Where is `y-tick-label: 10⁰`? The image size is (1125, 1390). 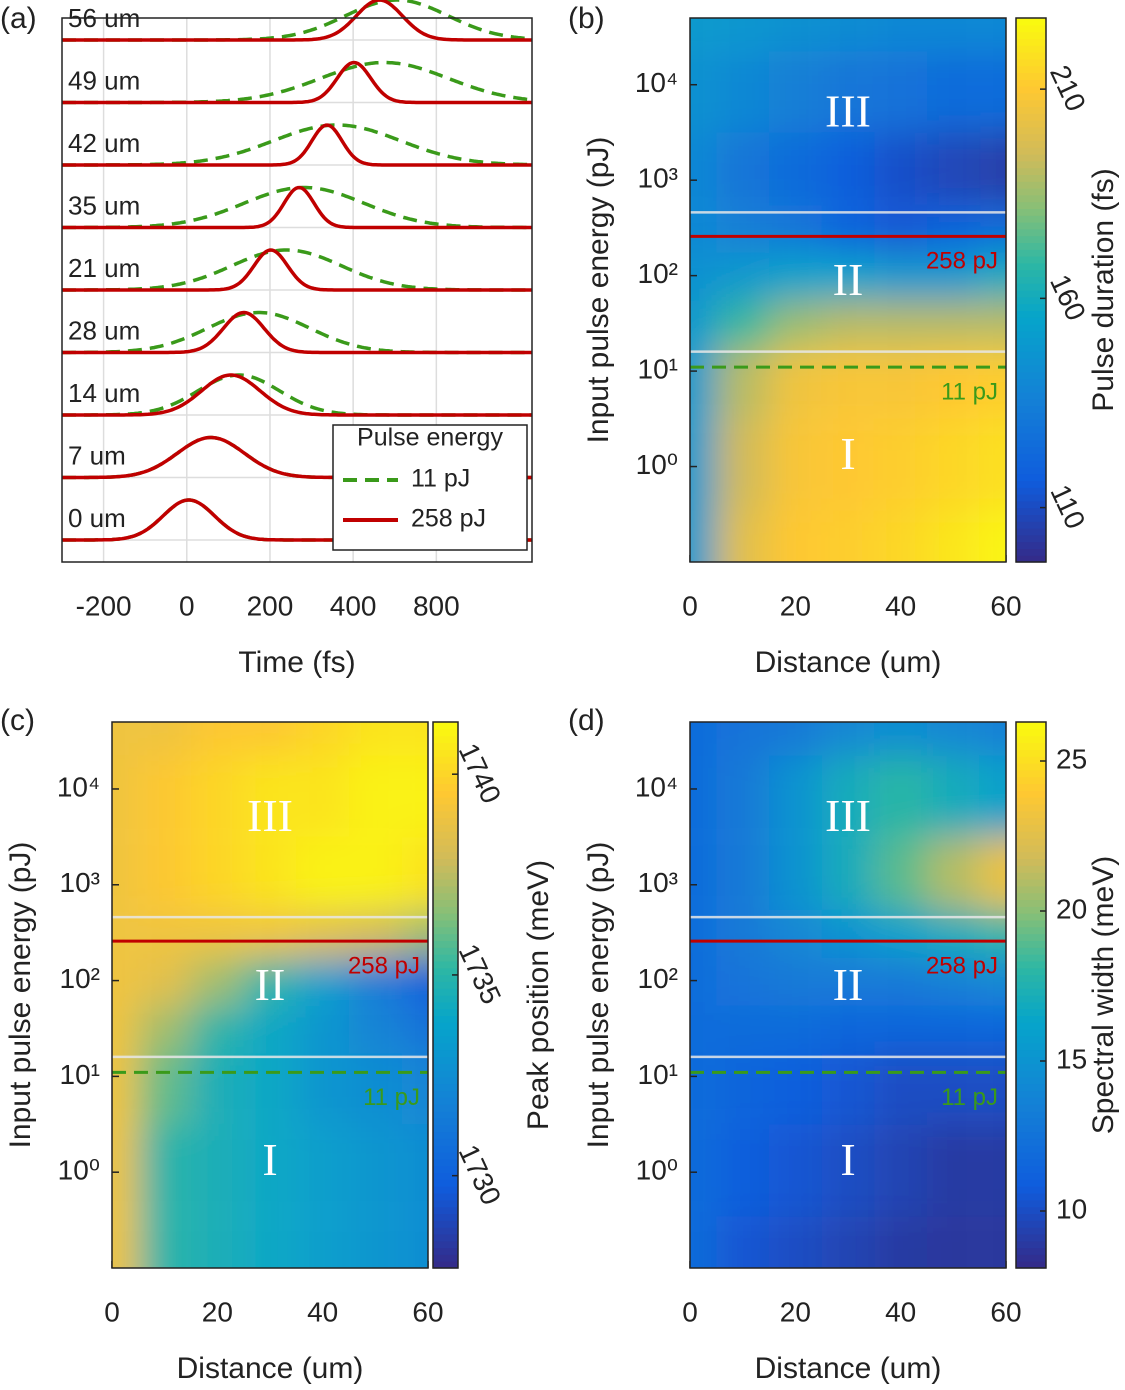 y-tick-label: 10⁰ is located at coordinates (657, 1170).